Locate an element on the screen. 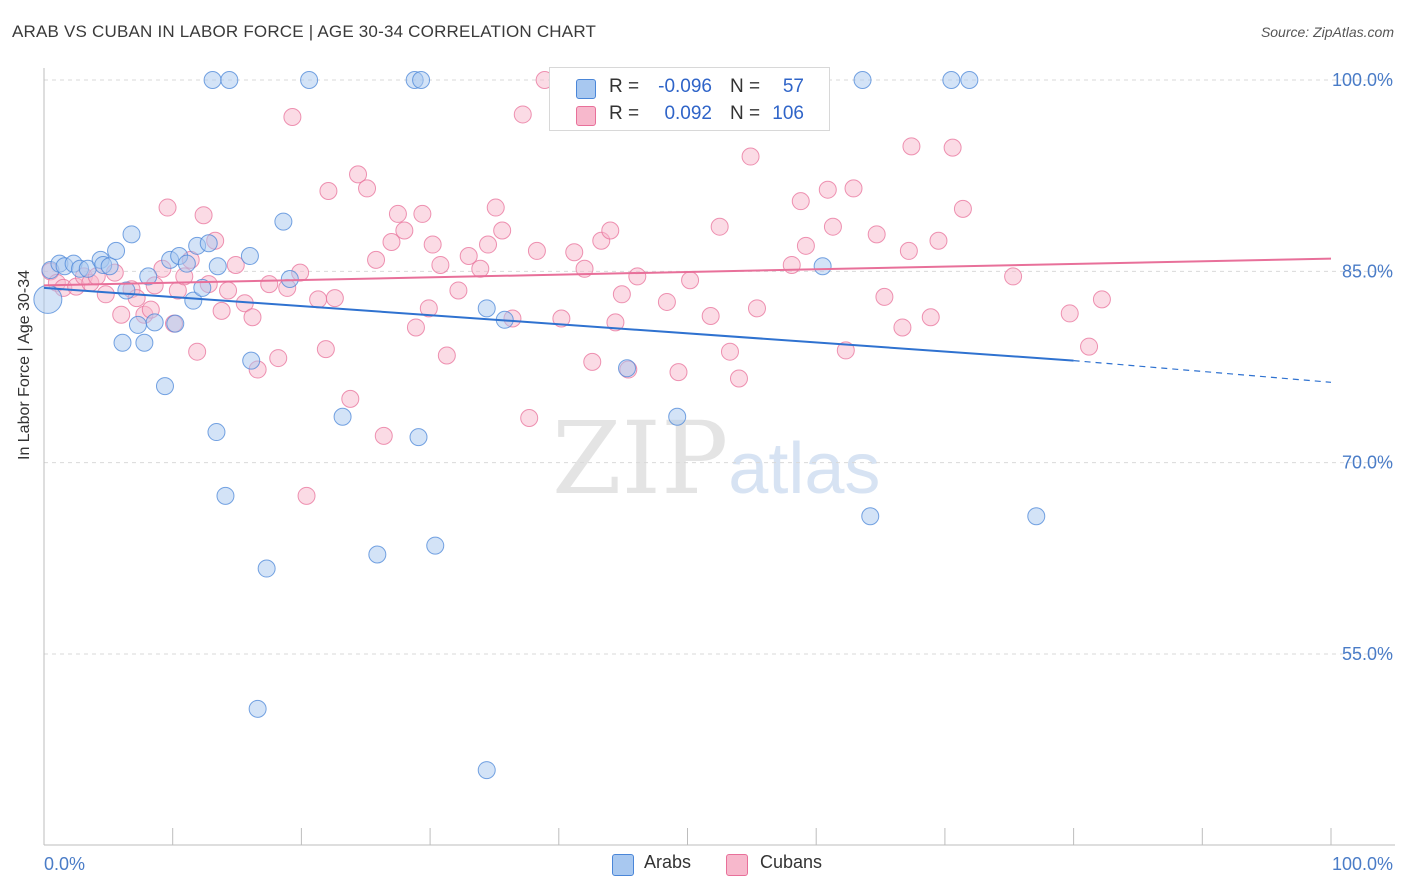 This screenshot has height=892, width=1406. cubans-swatch is located at coordinates (586, 116).